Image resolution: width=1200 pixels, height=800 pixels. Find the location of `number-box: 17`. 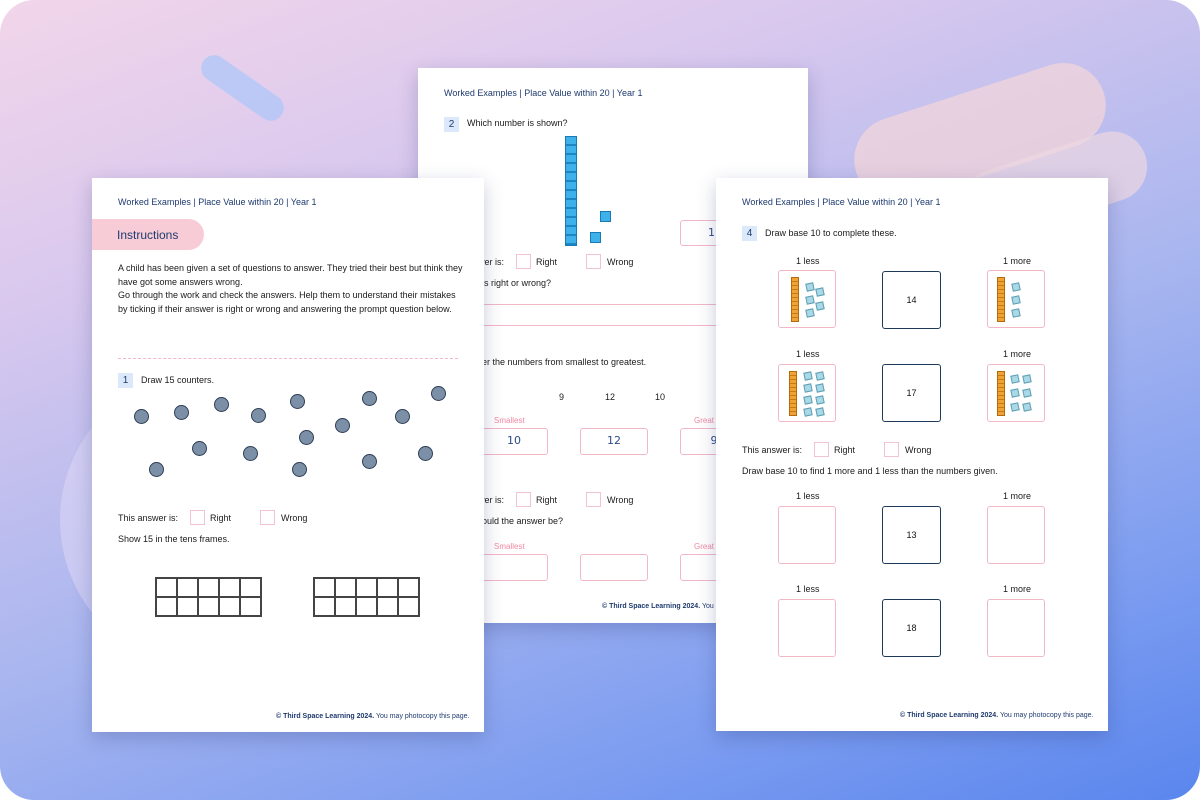

number-box: 17 is located at coordinates (911, 393).